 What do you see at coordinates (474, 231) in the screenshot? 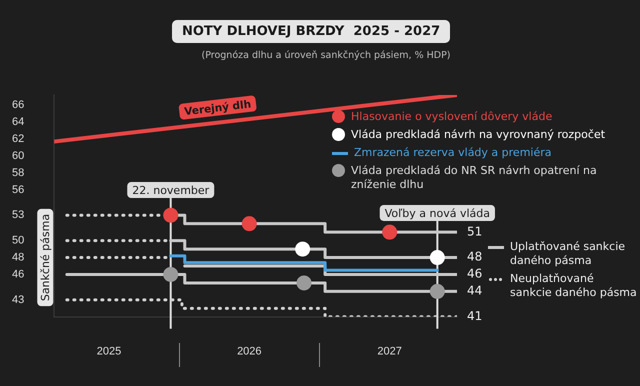
I see `data-label: 51` at bounding box center [474, 231].